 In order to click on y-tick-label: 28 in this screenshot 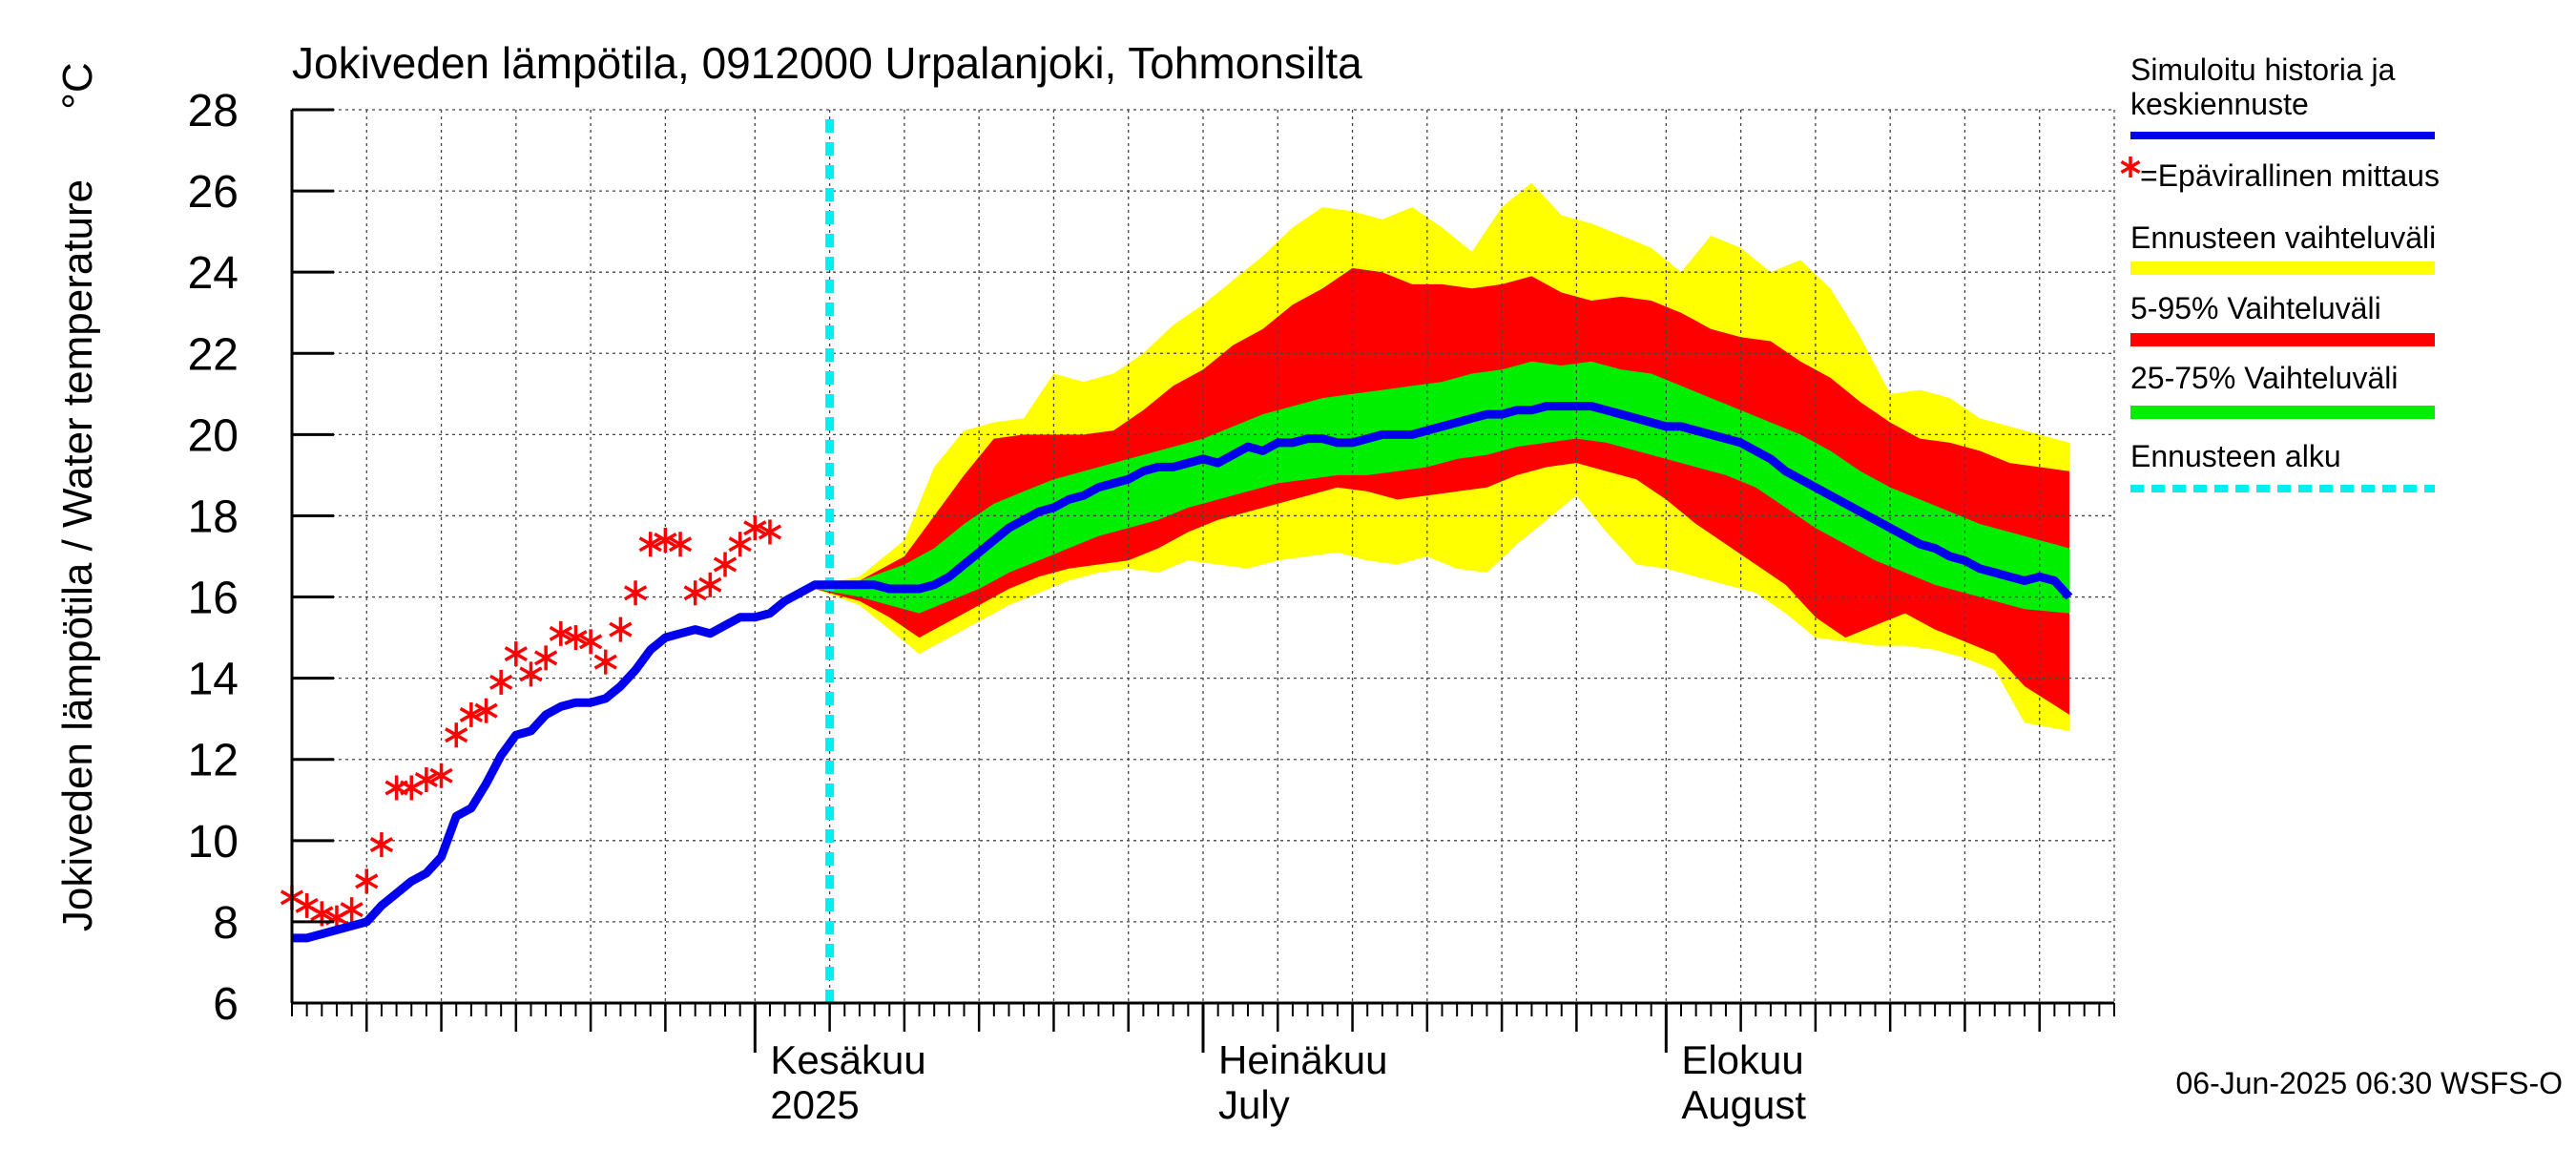, I will do `click(213, 111)`.